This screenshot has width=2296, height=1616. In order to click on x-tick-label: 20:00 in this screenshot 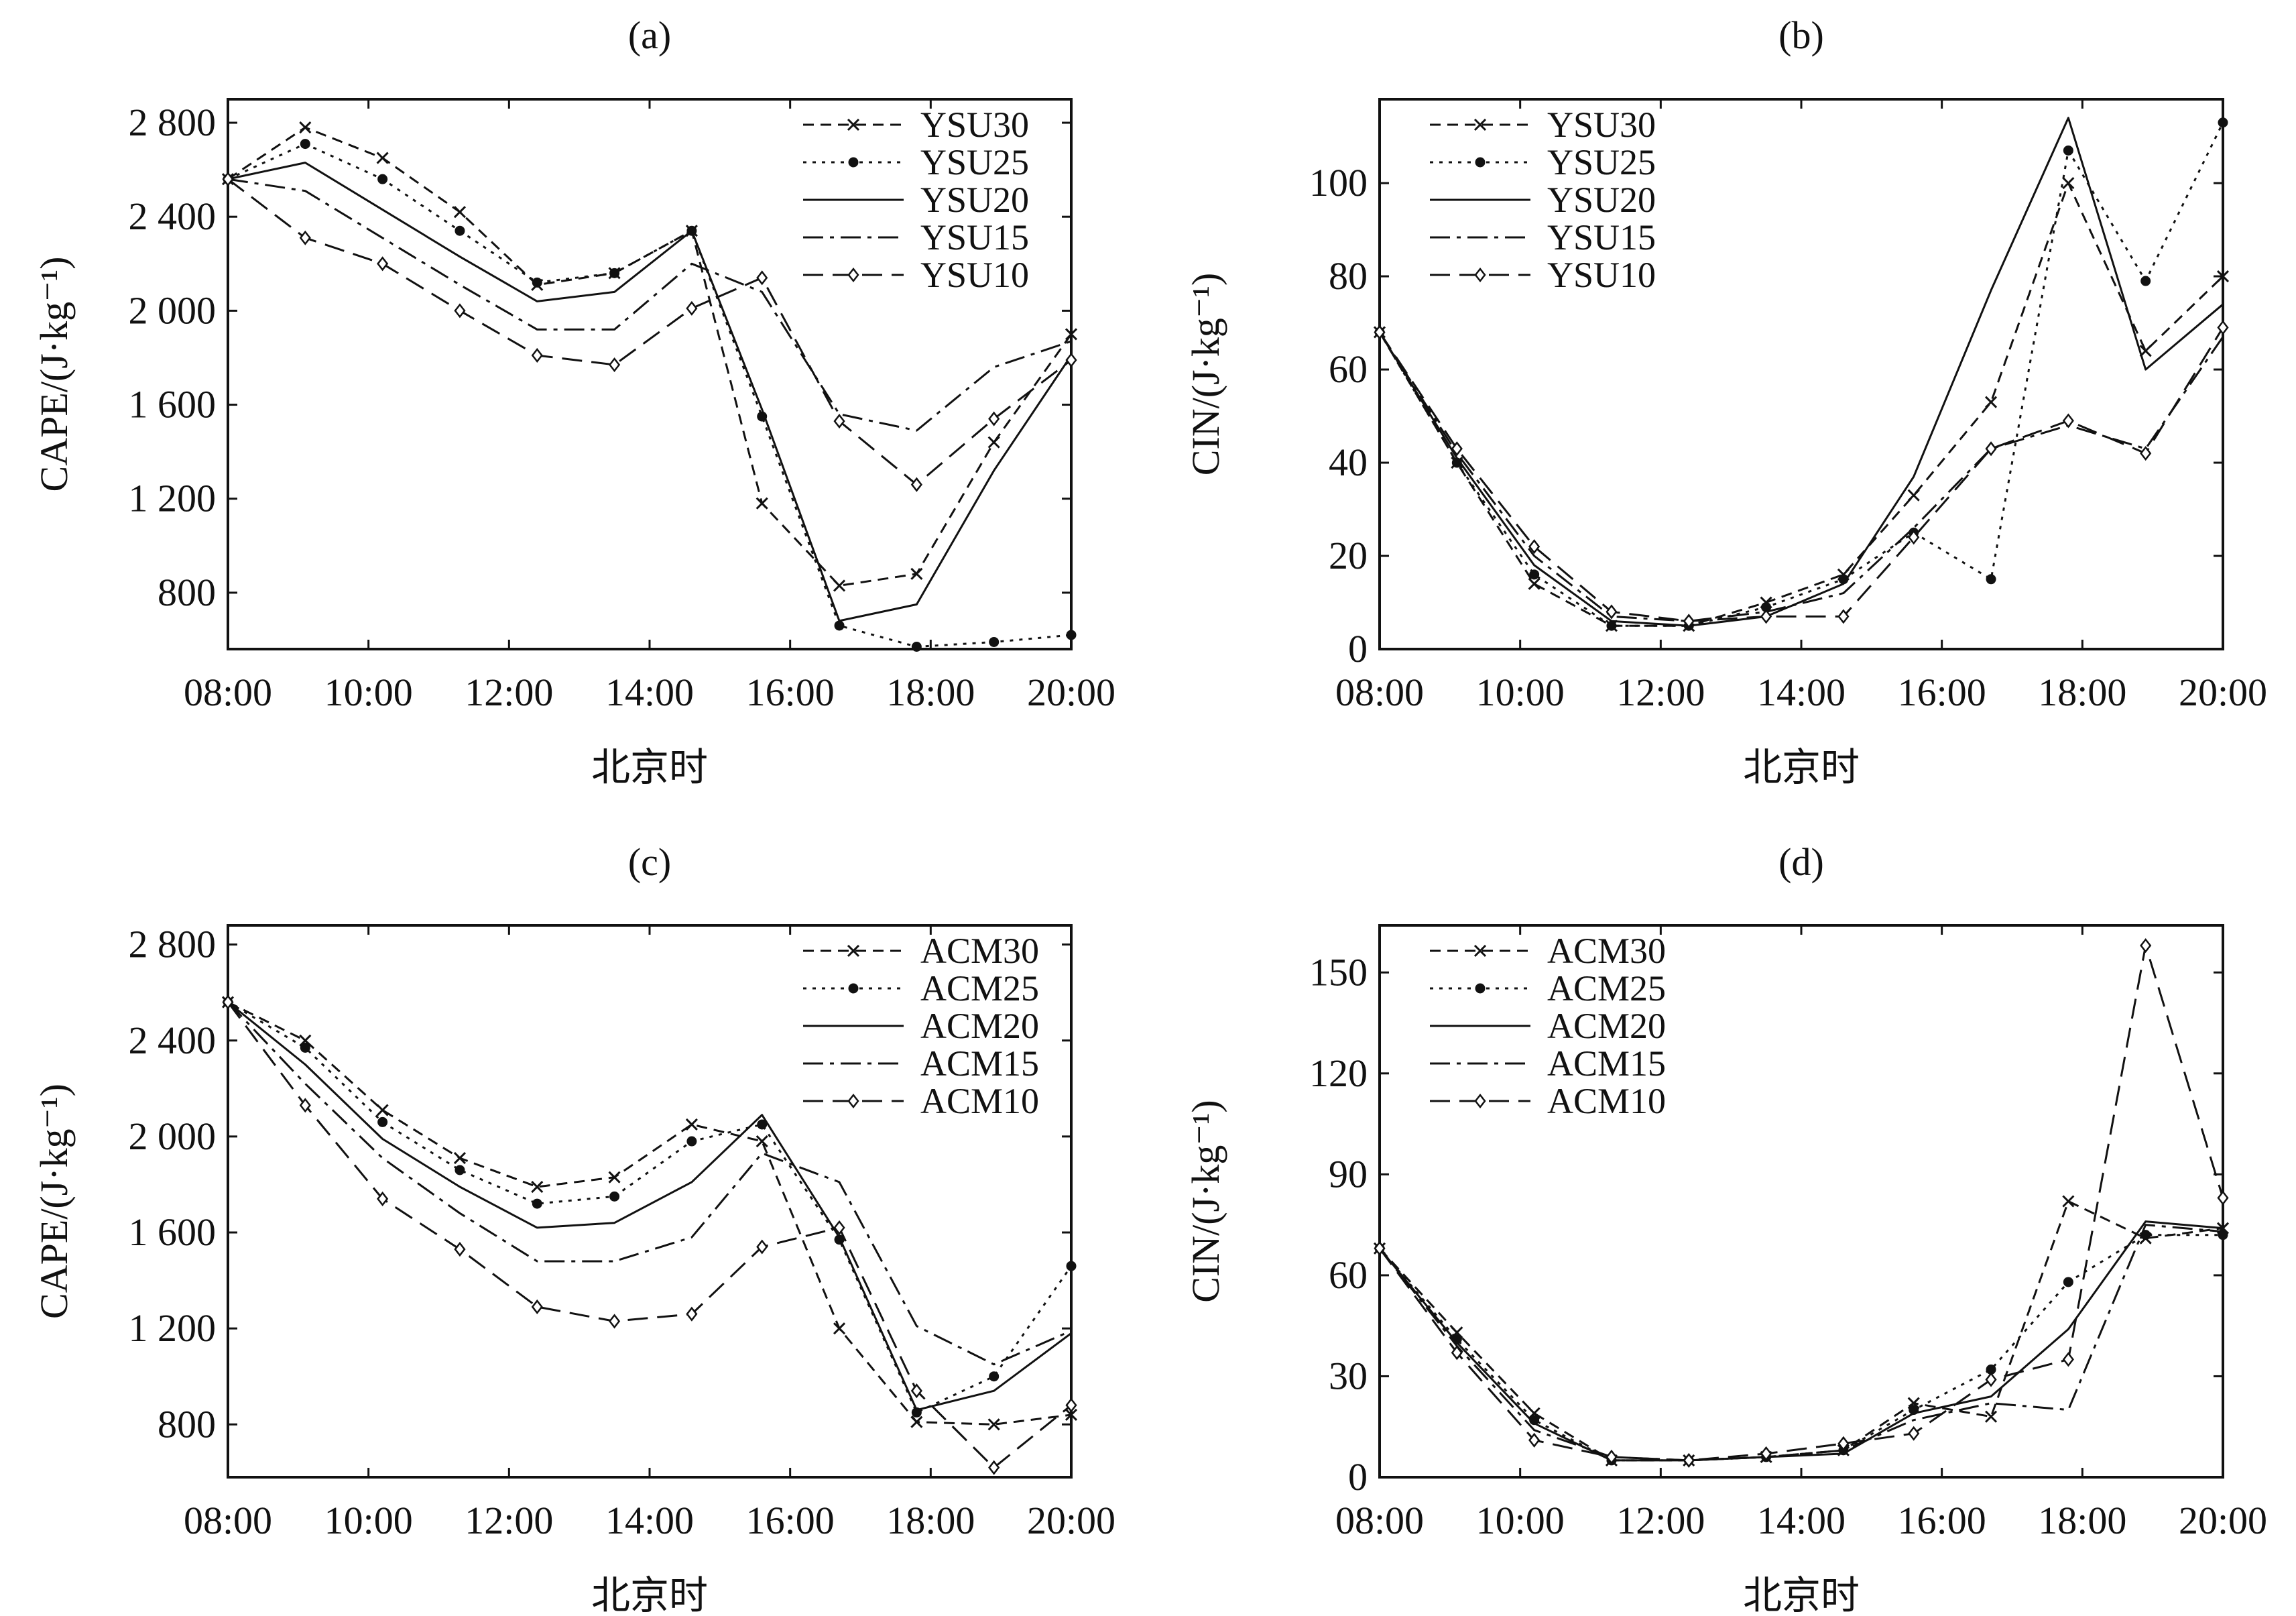, I will do `click(2223, 692)`.